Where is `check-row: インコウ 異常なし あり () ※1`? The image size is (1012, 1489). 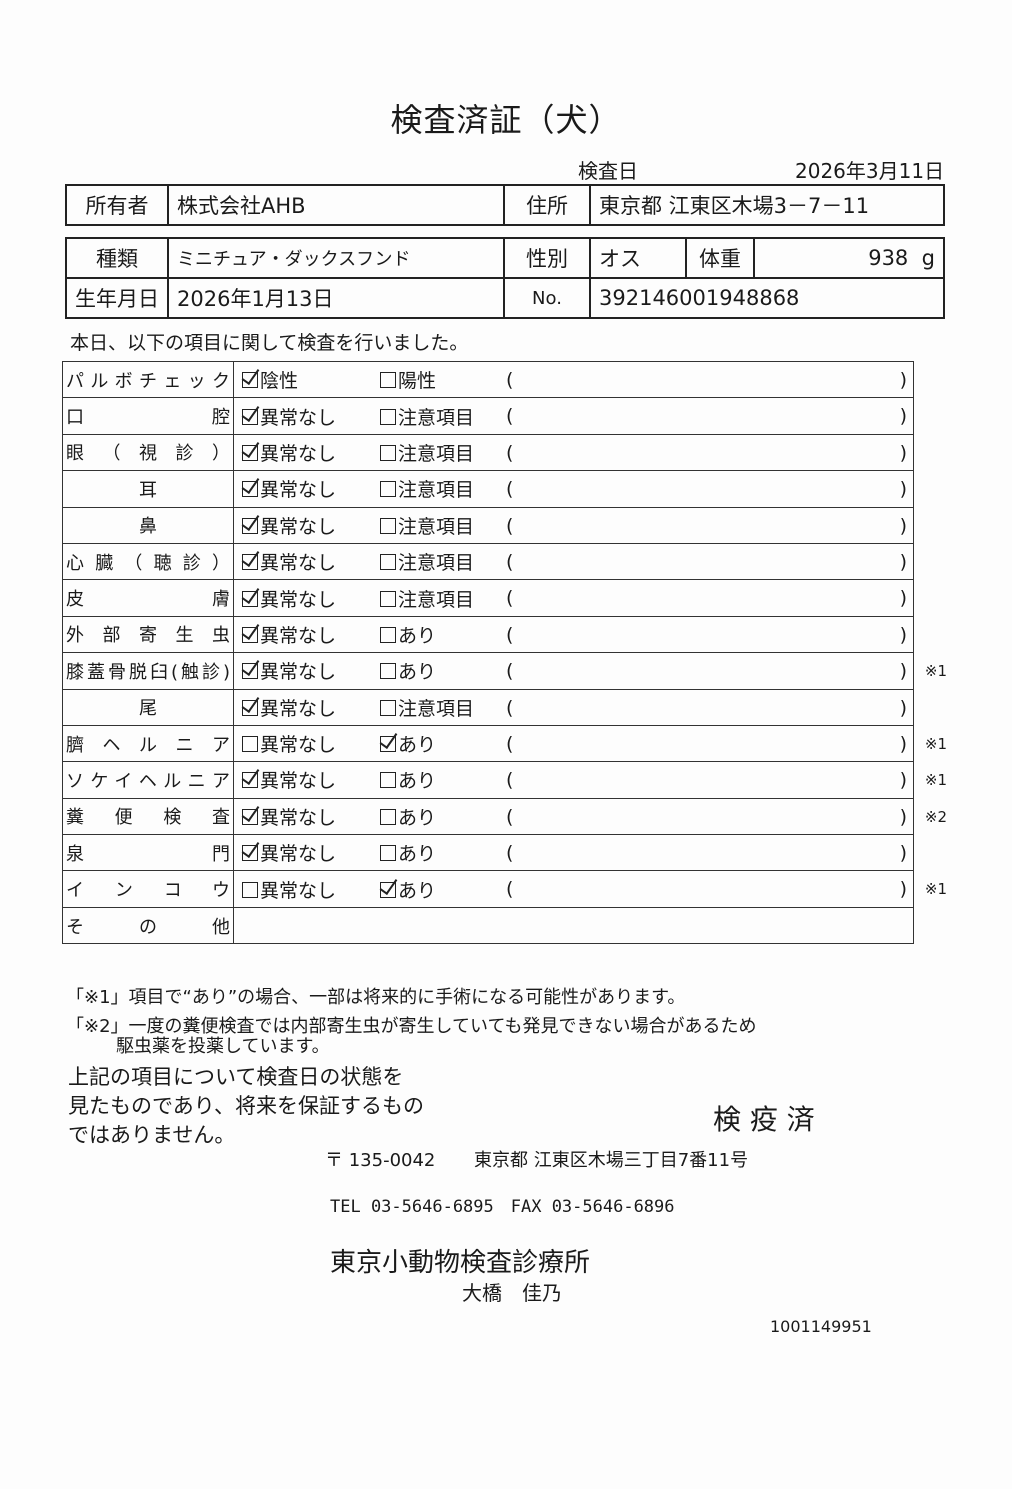
check-row: インコウ 異常なし あり () ※1 is located at coordinates (504, 889).